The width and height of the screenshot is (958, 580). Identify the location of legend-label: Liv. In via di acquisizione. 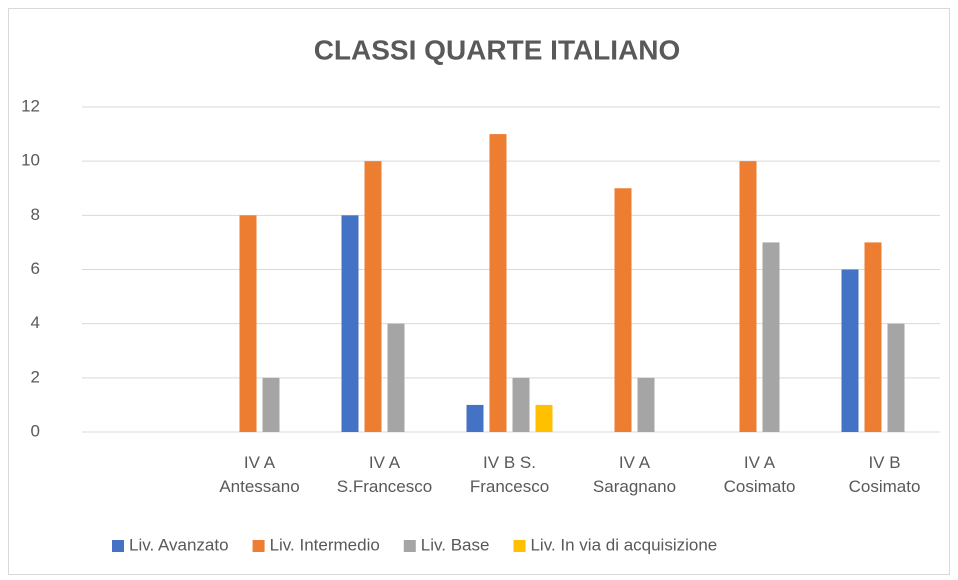
(623, 544).